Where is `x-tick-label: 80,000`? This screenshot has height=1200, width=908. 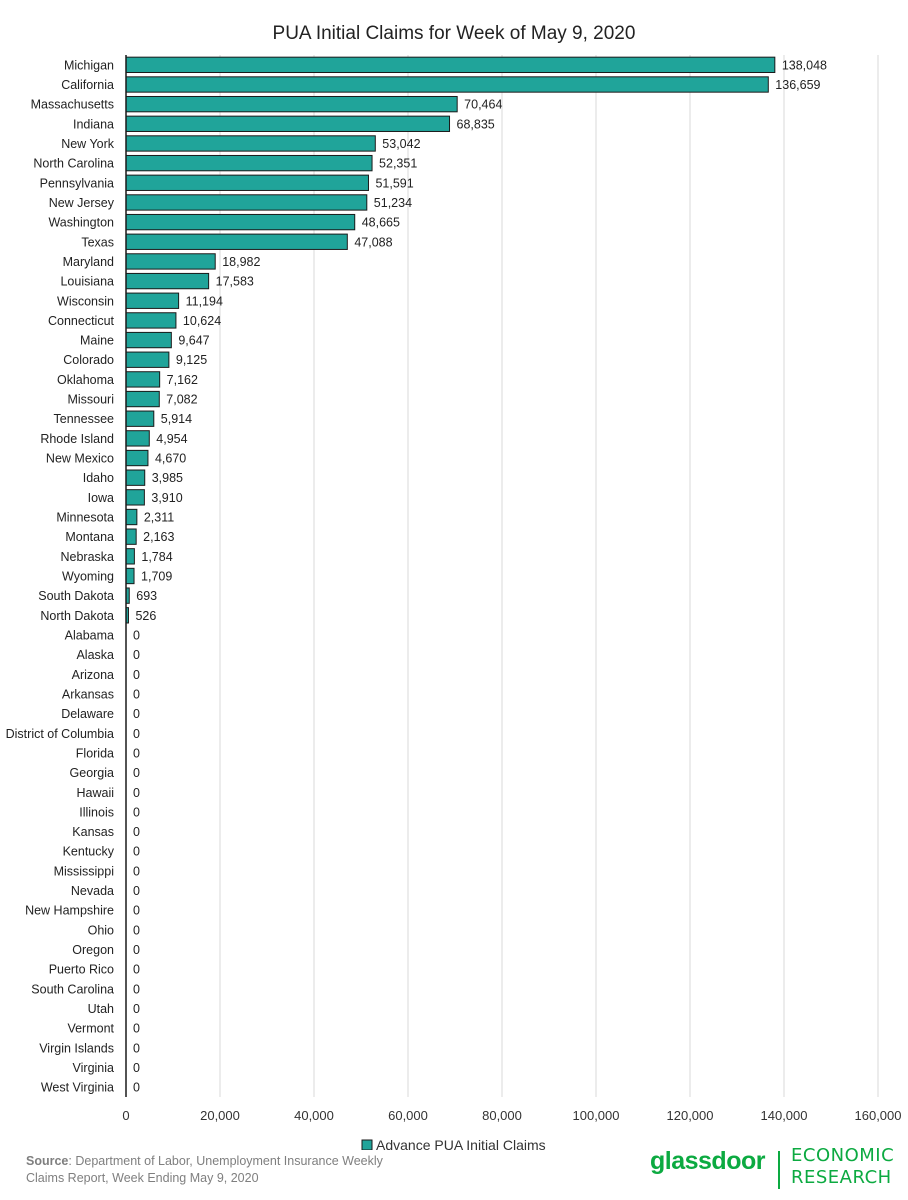 x-tick-label: 80,000 is located at coordinates (502, 1115).